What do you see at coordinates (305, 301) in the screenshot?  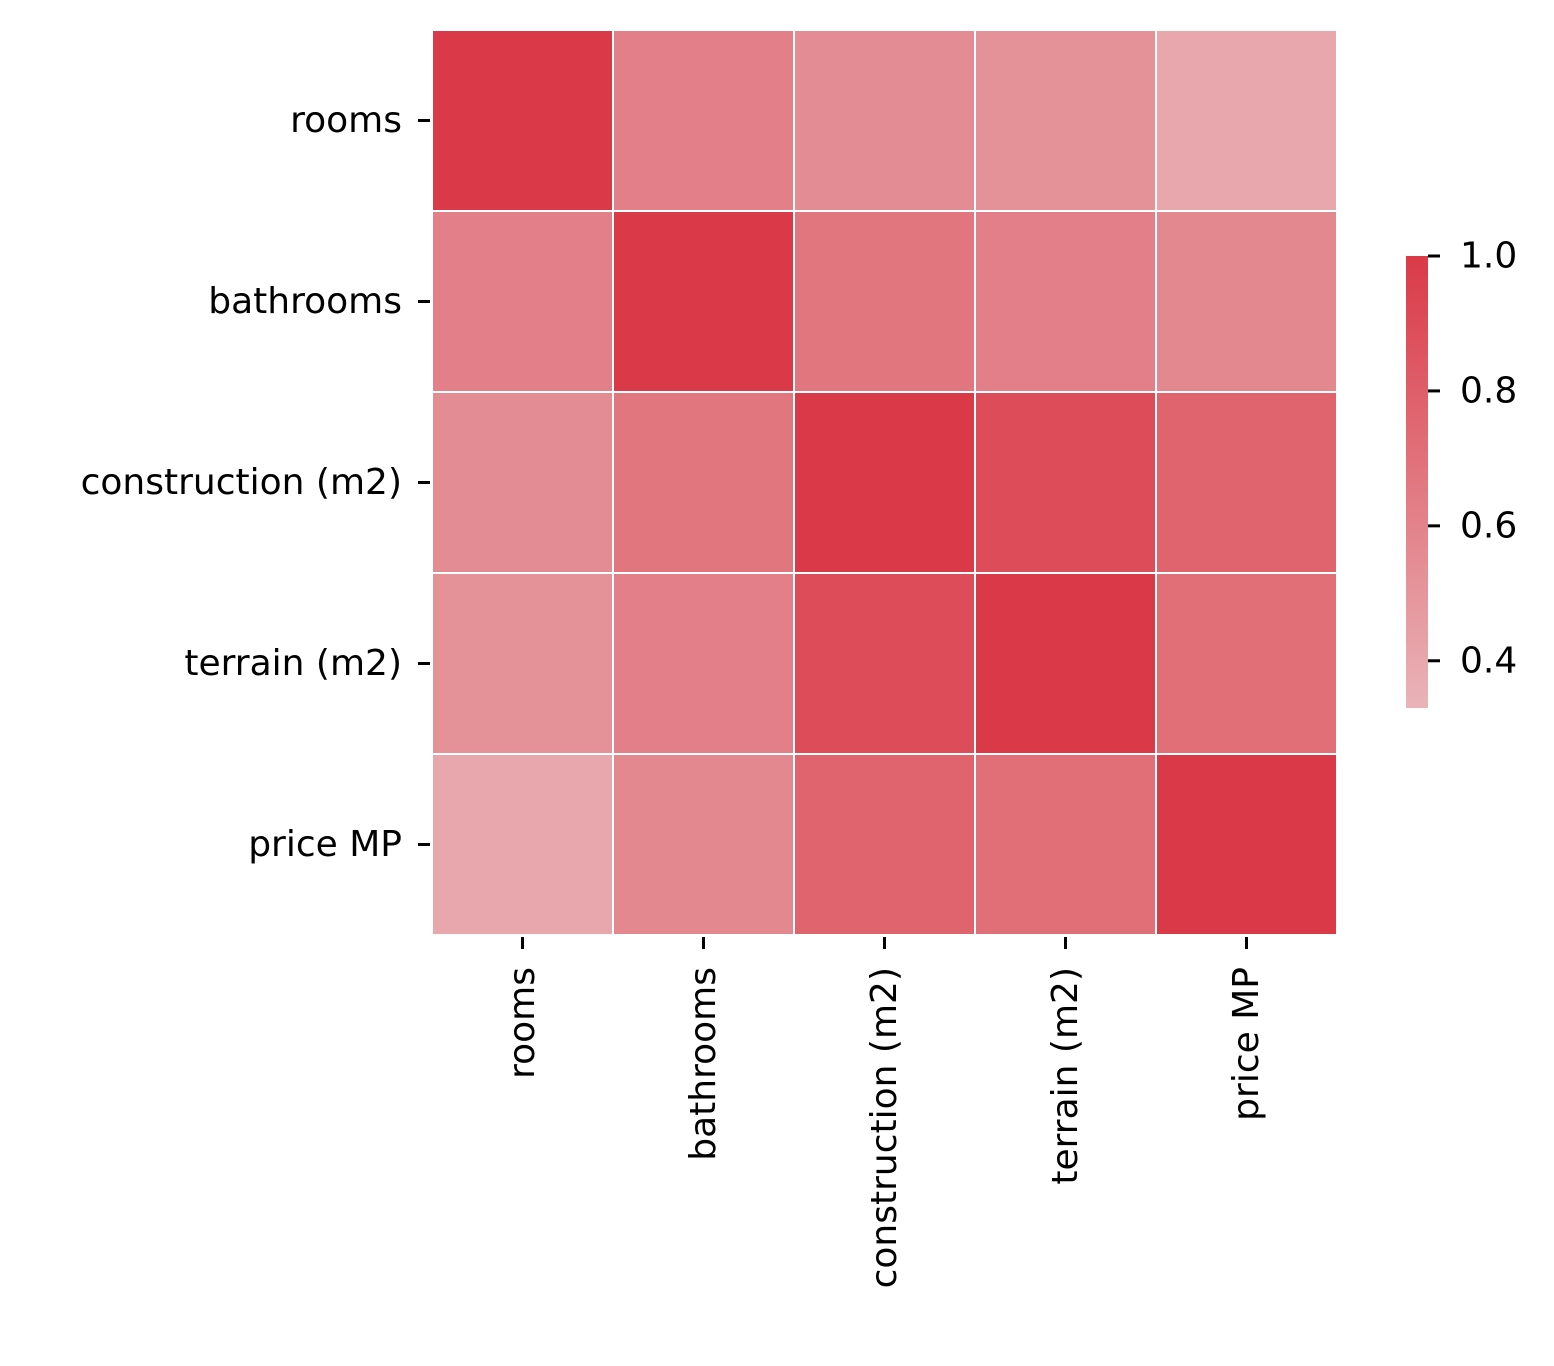 I see `y-tick-label: bathrooms` at bounding box center [305, 301].